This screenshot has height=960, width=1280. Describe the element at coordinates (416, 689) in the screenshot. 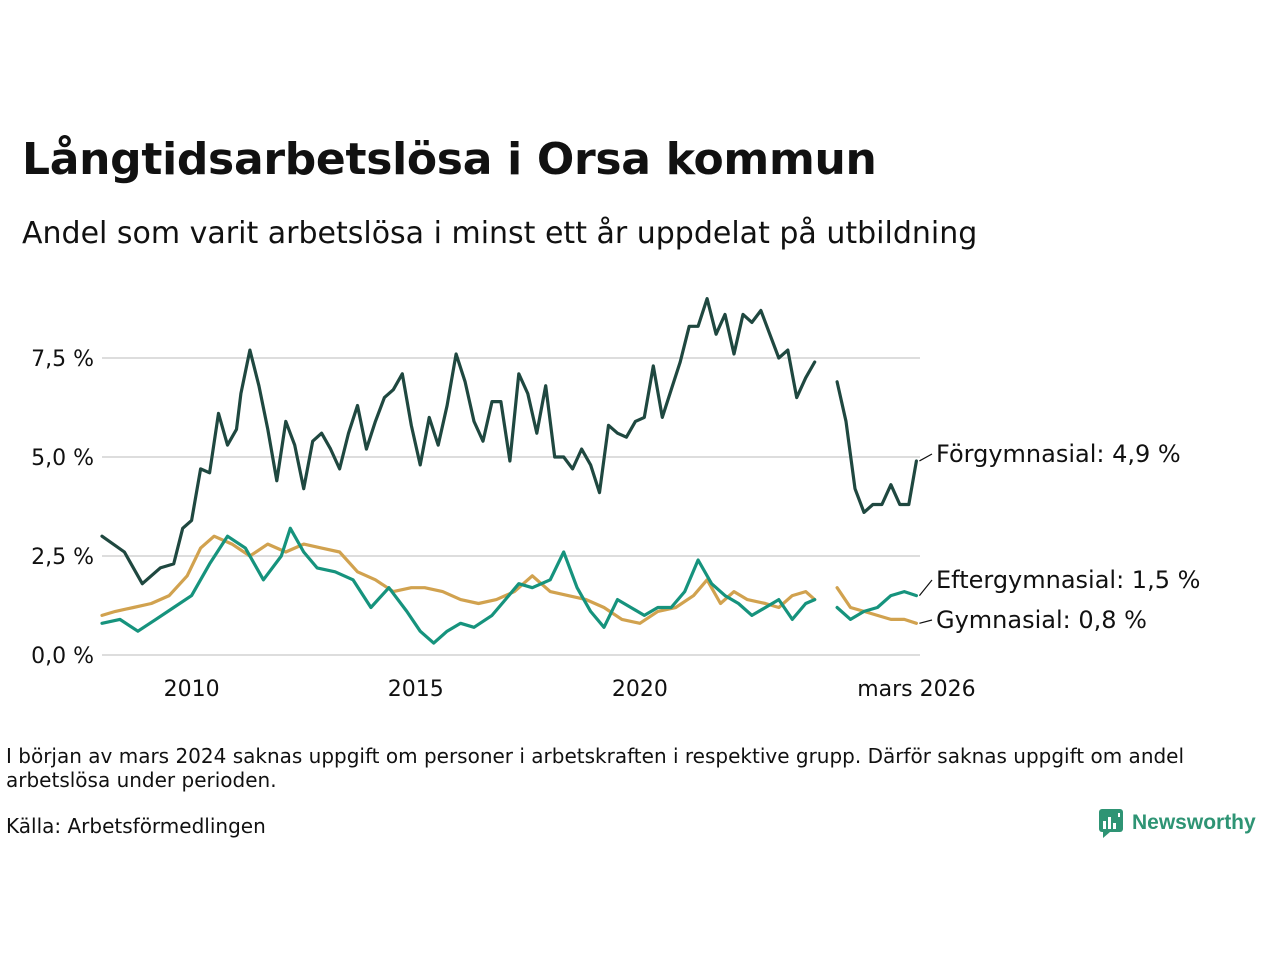

I see `x-tick-label: 2015` at that location.